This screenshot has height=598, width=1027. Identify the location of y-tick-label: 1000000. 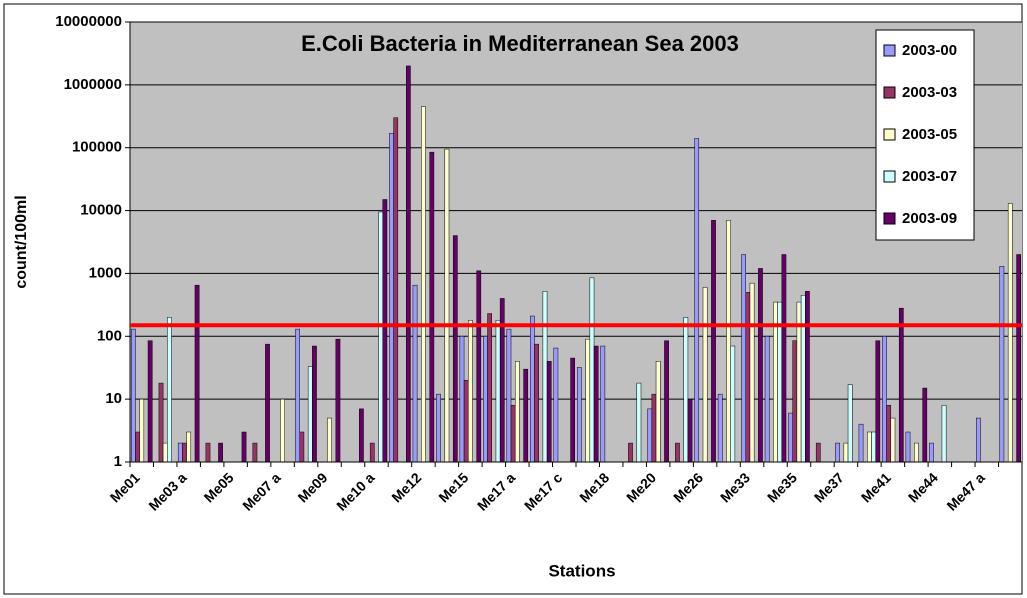
(93, 84).